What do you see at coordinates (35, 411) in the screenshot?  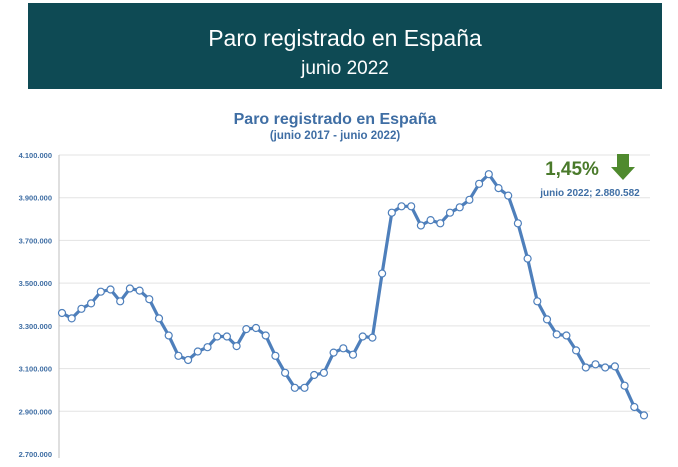 I see `y-tick-label: 2.900.000` at bounding box center [35, 411].